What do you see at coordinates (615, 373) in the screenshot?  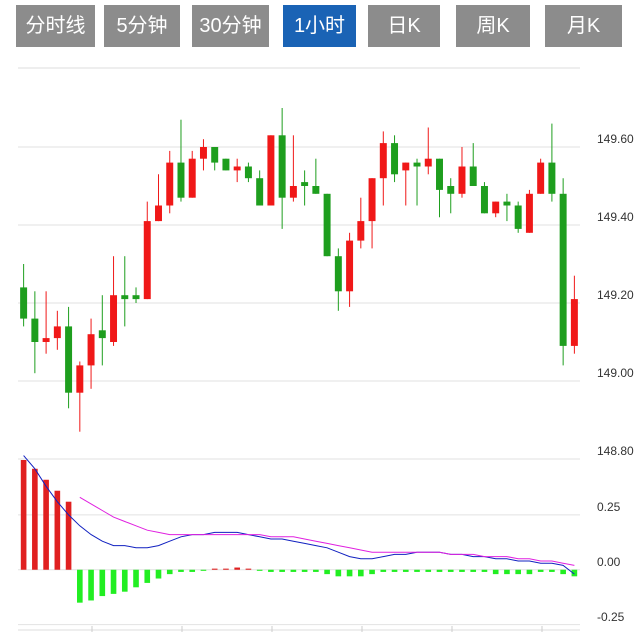 I see `y-tick-label: 149.00` at bounding box center [615, 373].